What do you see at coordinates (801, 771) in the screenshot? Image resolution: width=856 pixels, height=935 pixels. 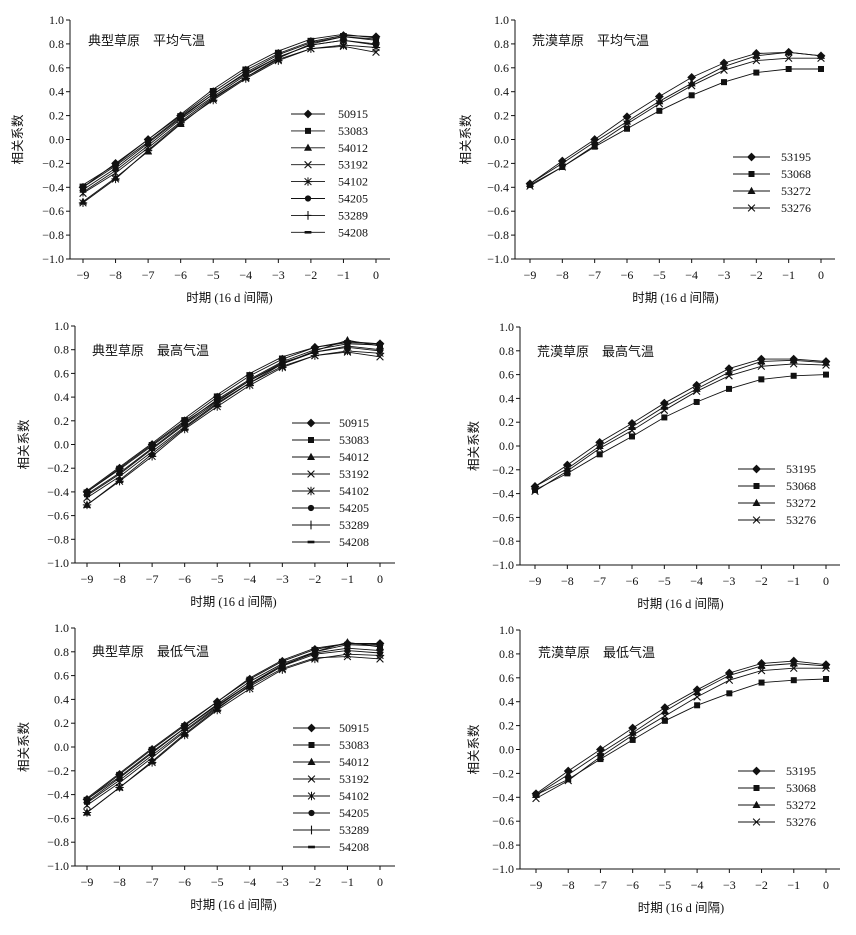 I see `legend-label: 53195` at bounding box center [801, 771].